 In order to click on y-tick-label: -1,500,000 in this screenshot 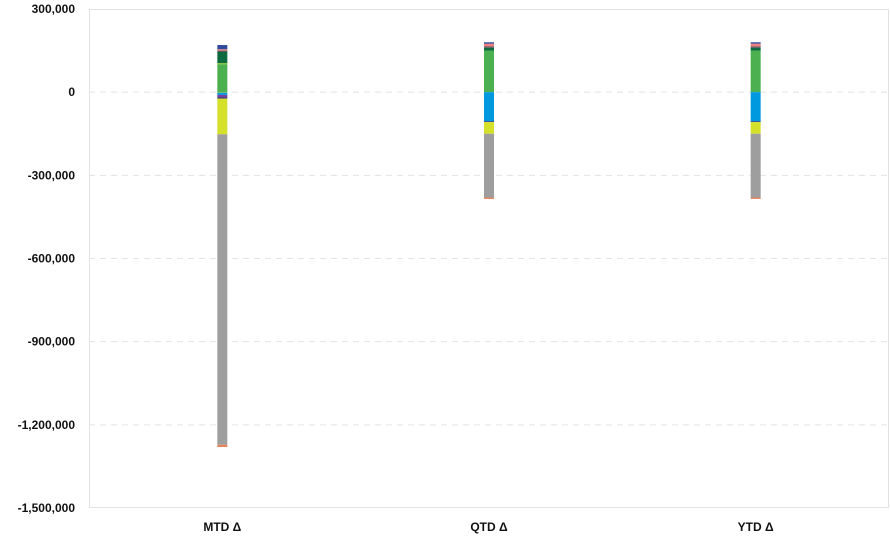, I will do `click(47, 508)`.